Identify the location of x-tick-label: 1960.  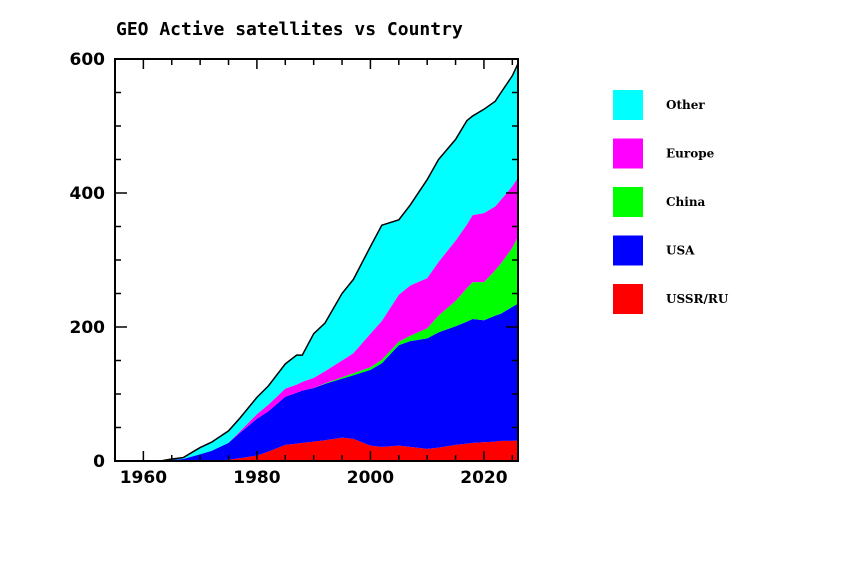
(143, 478).